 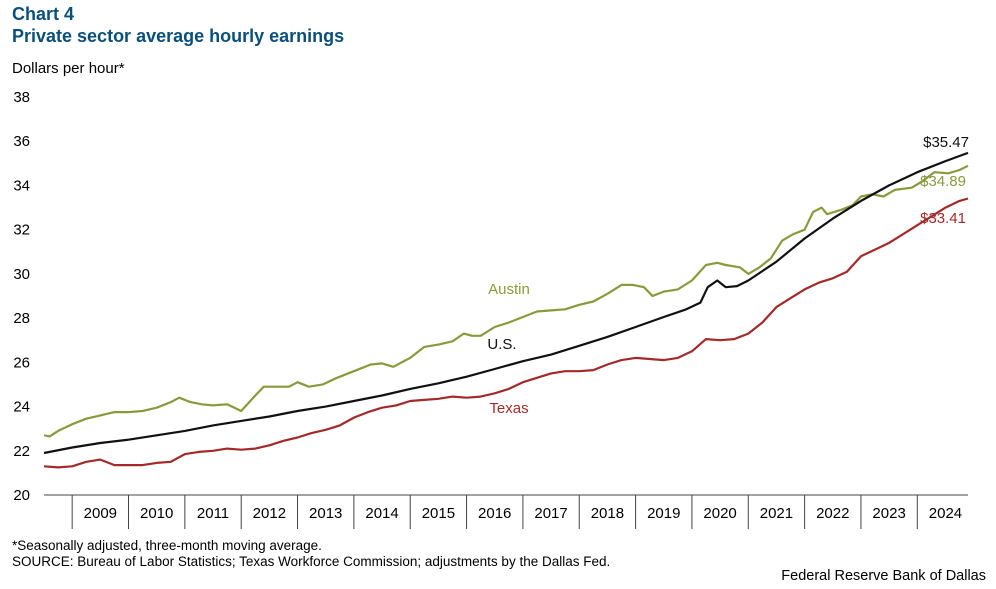 I want to click on x-tick-label: 2022, so click(x=832, y=513).